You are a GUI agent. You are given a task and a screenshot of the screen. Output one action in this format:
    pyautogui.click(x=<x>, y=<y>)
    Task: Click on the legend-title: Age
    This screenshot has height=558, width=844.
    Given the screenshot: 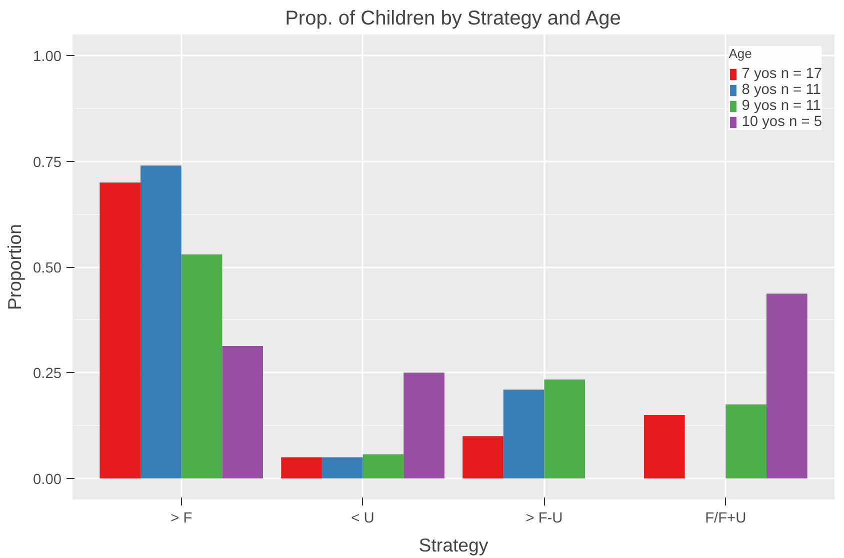 What is the action you would take?
    pyautogui.click(x=740, y=53)
    